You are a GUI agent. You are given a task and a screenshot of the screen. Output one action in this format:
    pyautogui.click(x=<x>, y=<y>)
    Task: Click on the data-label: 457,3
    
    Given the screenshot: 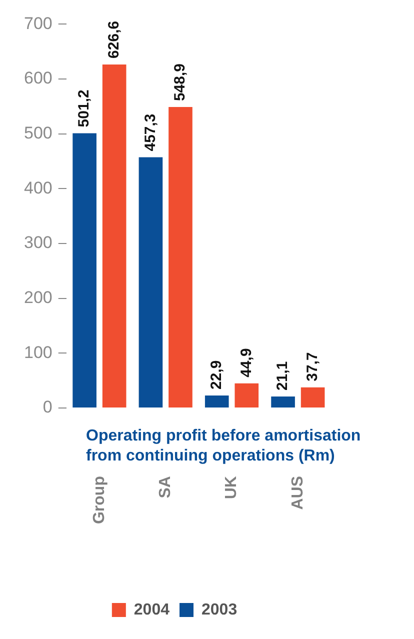 What is the action you would take?
    pyautogui.click(x=150, y=133)
    